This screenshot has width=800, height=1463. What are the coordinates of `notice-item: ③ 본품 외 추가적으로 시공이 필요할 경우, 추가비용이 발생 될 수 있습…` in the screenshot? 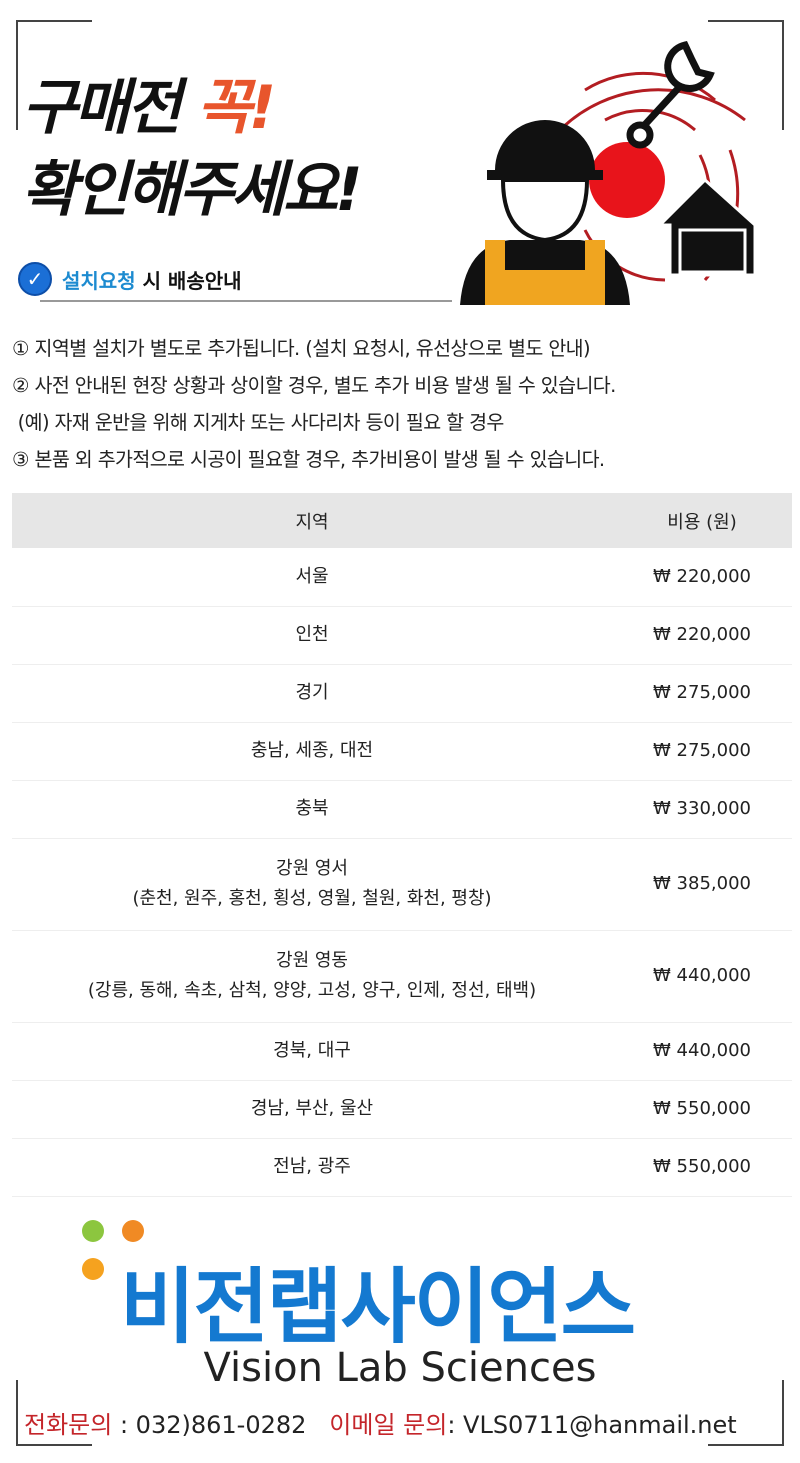 It's located at (308, 459).